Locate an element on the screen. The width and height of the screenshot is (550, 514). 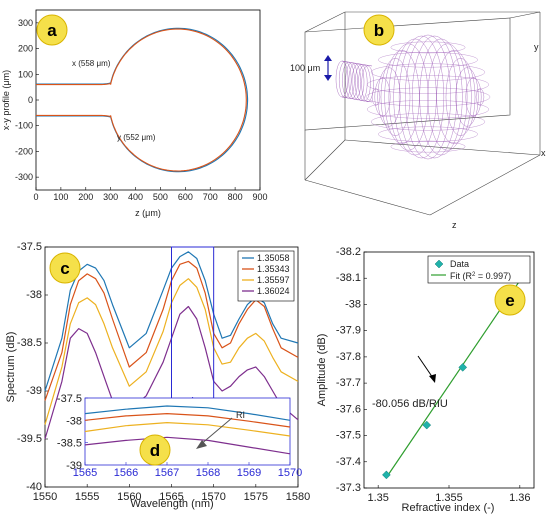
panel-d-xtick-label: 1568 is located at coordinates (208, 473).